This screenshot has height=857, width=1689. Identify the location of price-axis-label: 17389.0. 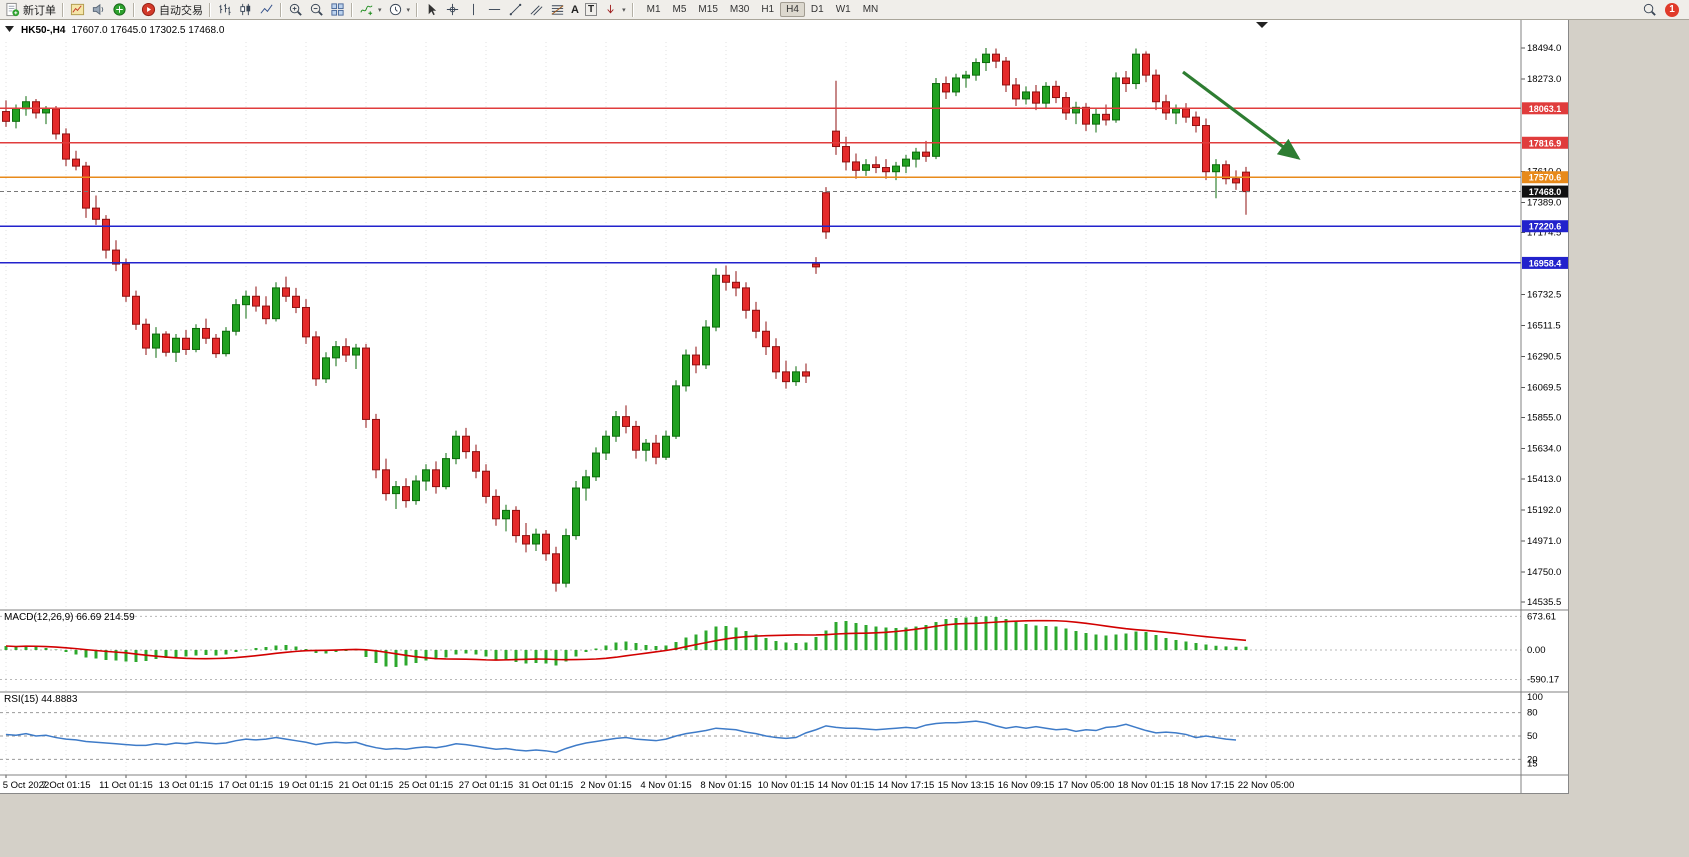
(1544, 203).